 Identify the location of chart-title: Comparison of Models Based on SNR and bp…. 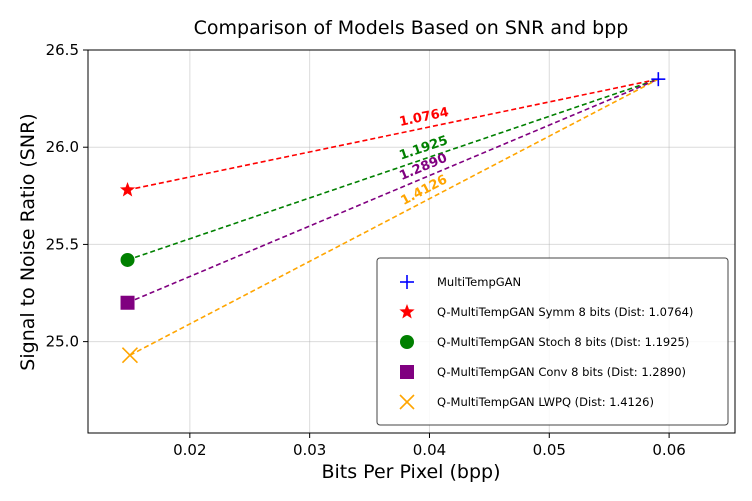
(411, 28).